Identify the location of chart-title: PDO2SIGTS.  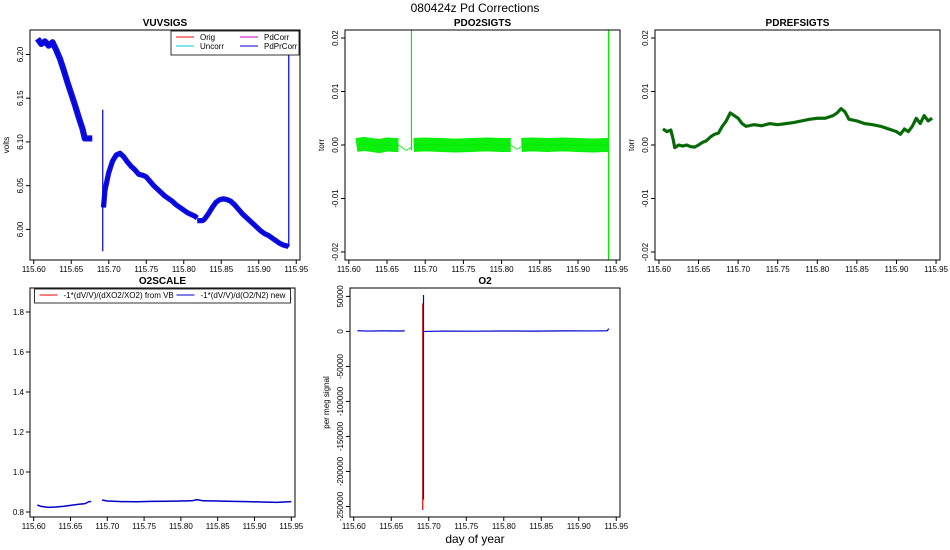
(483, 23).